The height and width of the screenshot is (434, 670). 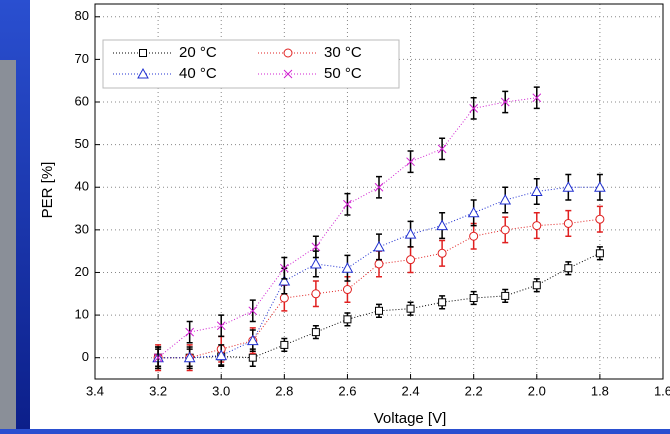 I want to click on y-tick-label: 0, so click(x=85, y=356).